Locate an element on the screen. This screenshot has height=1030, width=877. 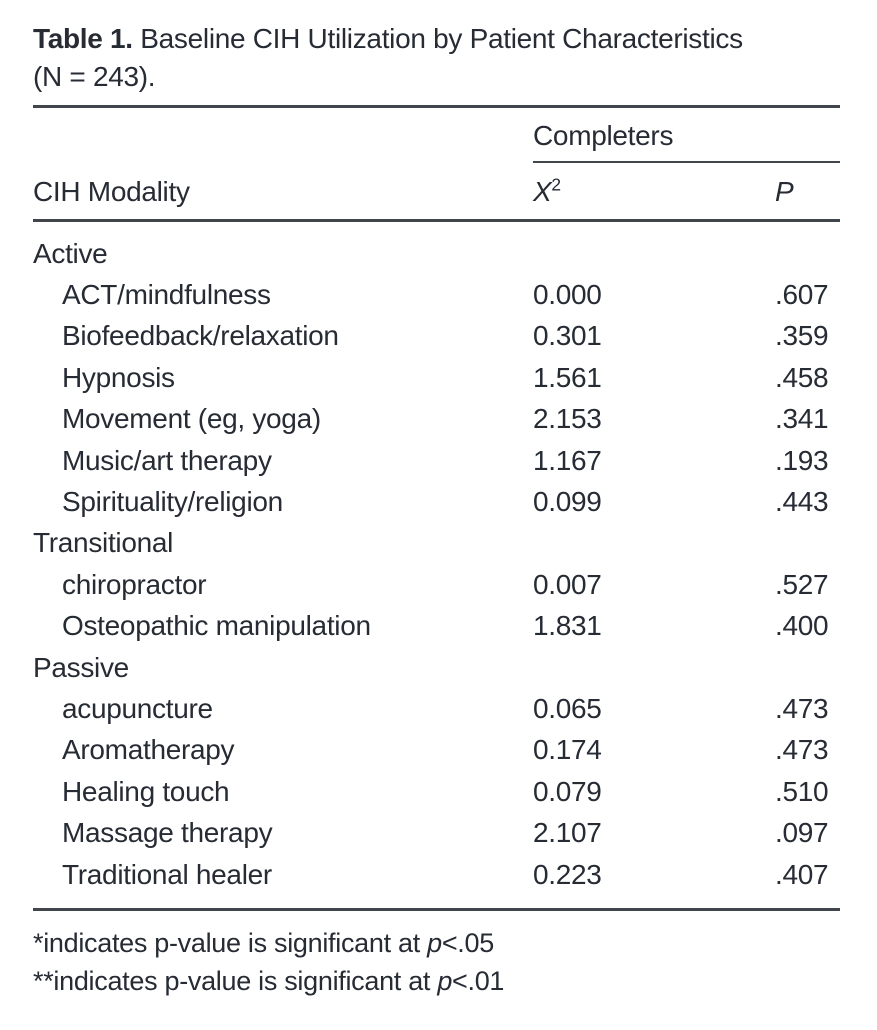
modality-cell: Passive is located at coordinates (81, 667).